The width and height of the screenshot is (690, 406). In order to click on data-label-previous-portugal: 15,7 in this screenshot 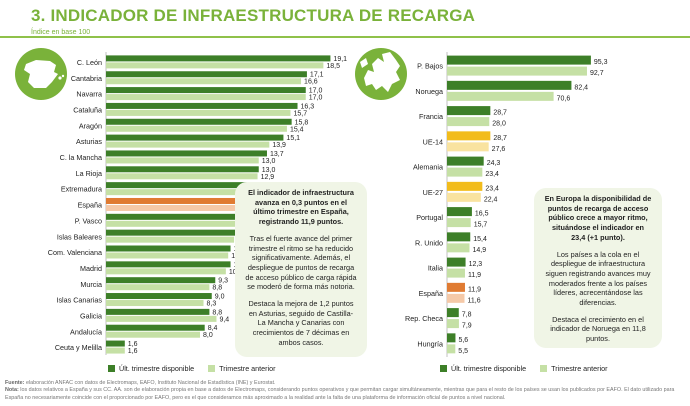, I will do `click(481, 225)`.